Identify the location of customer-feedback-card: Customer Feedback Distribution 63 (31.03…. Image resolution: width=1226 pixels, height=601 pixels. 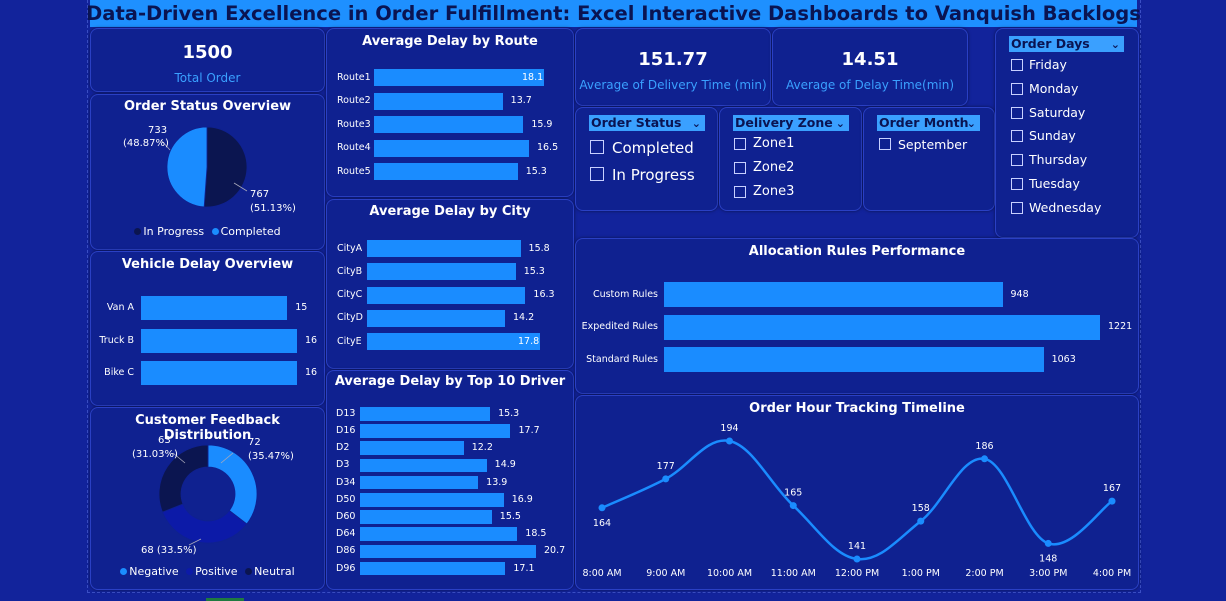
(207, 498).